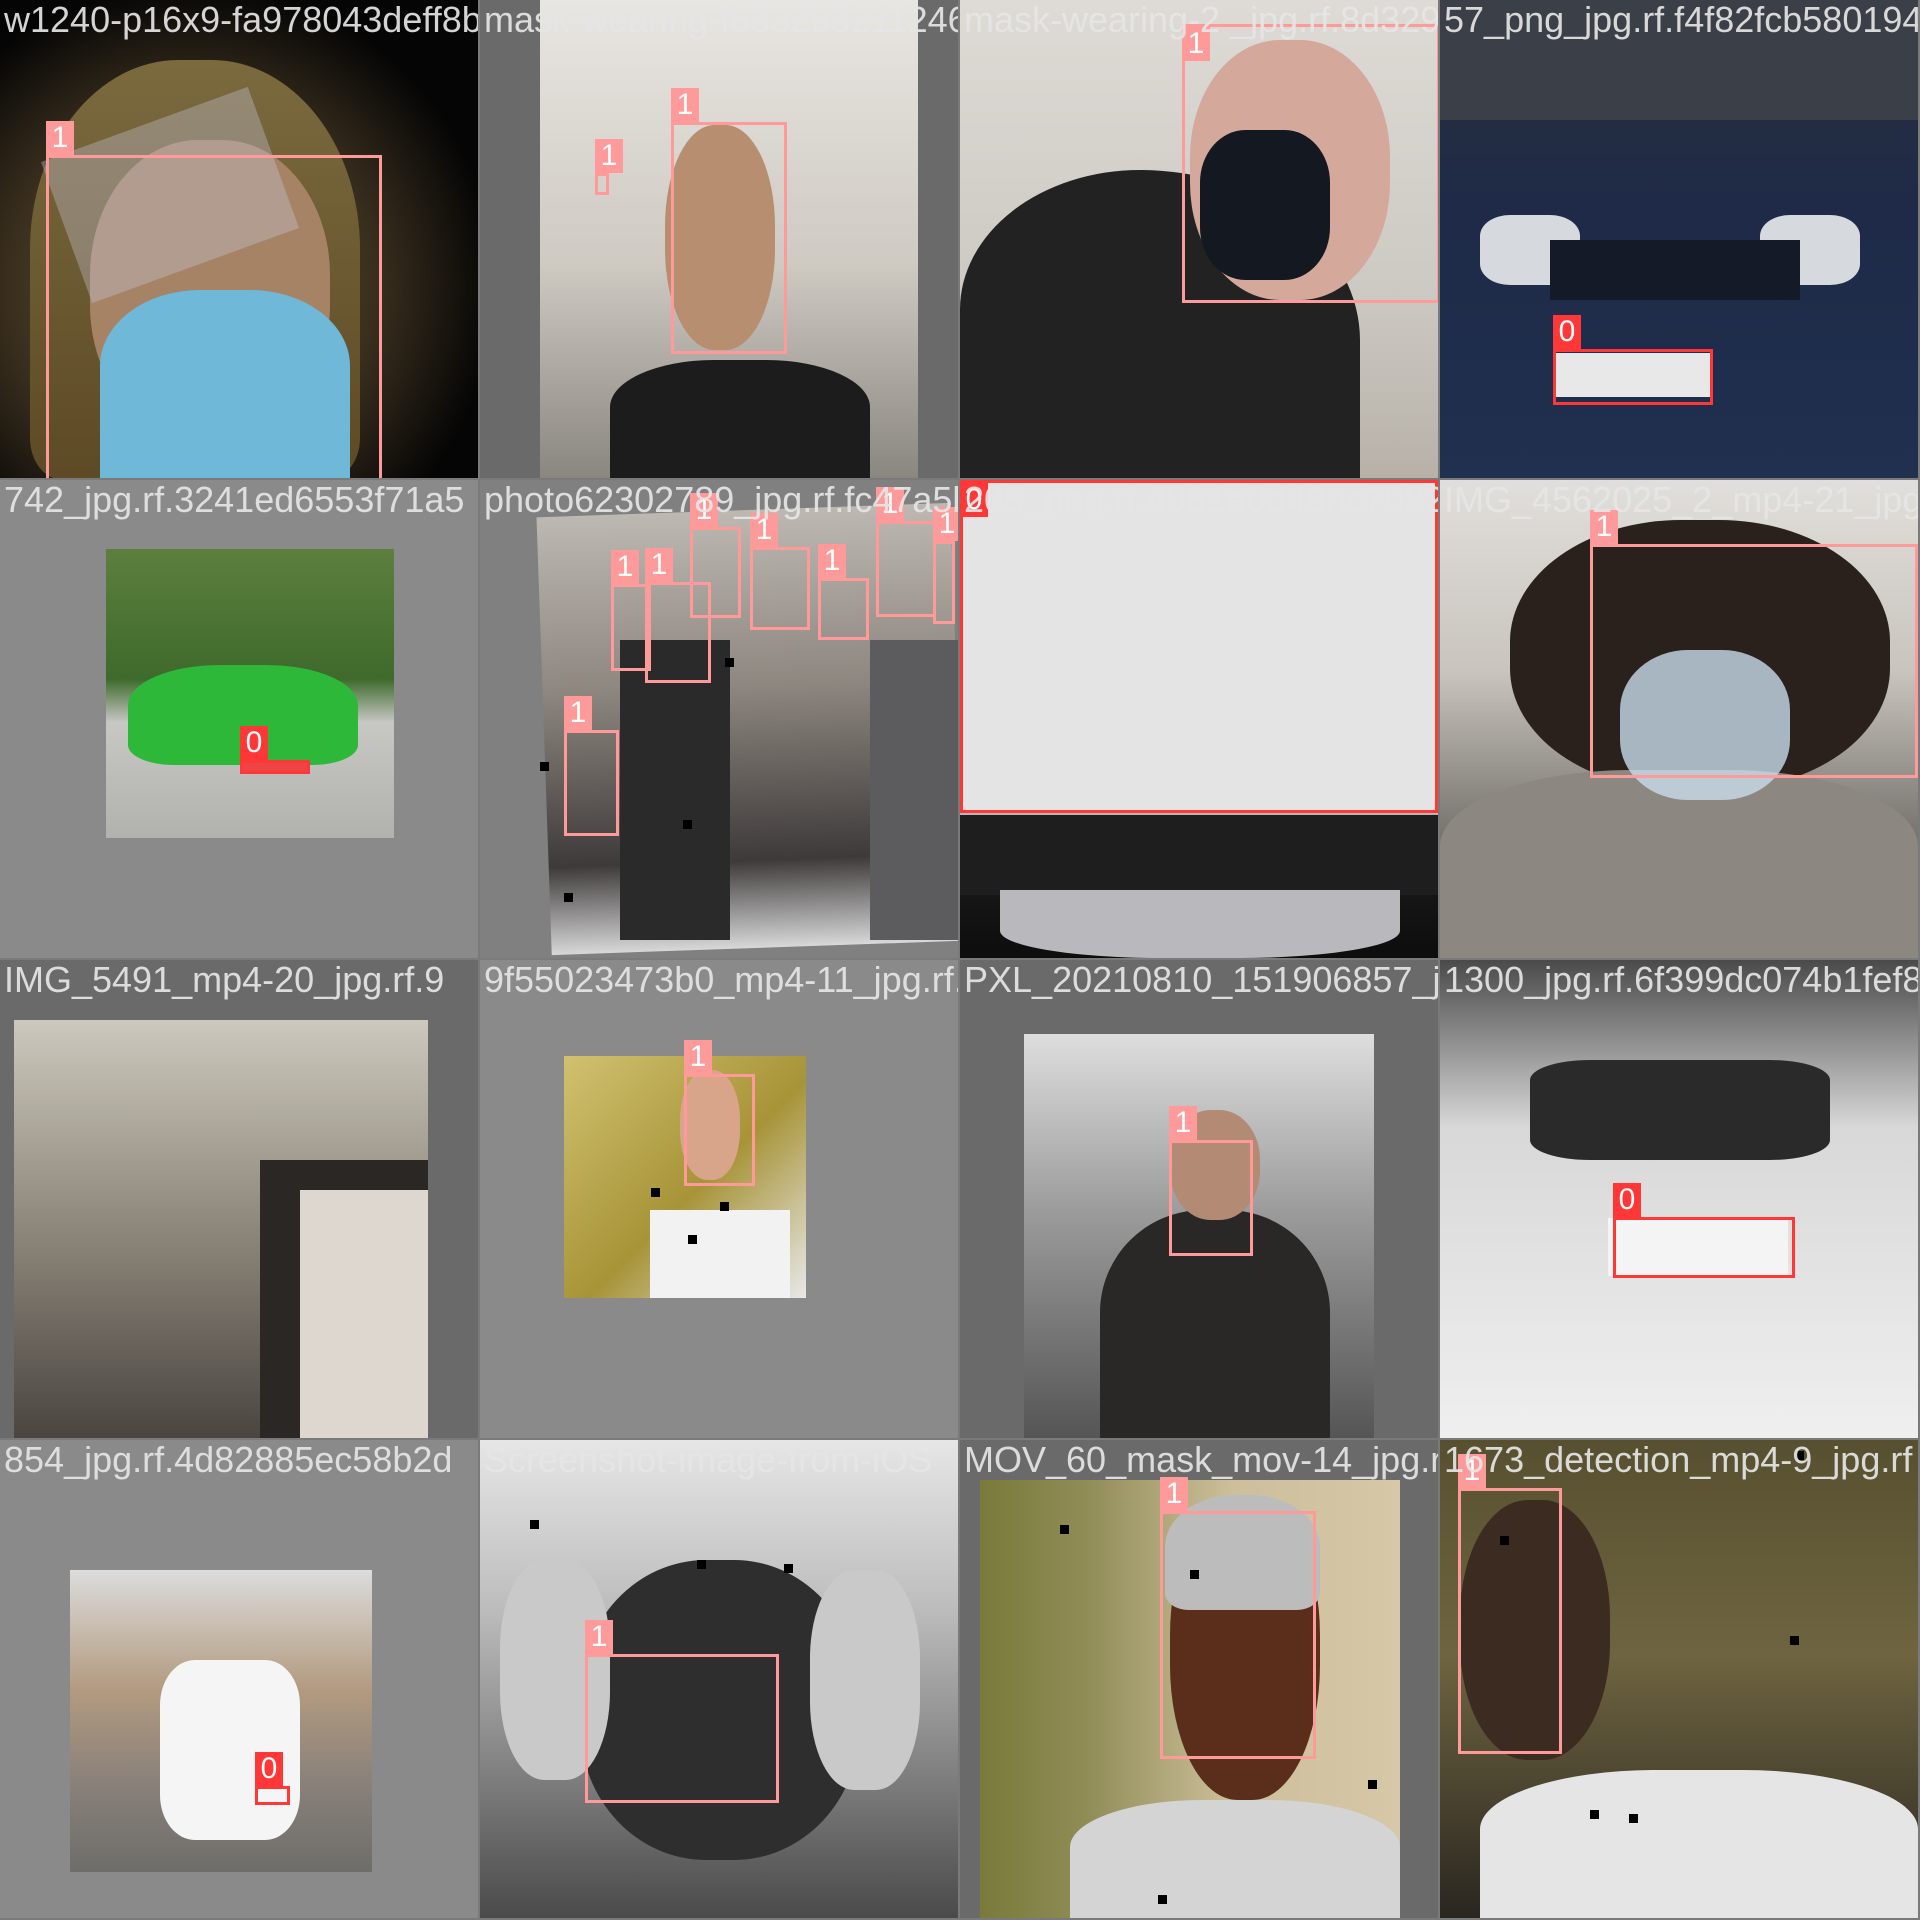 The image size is (1920, 1920). I want to click on photo-room-corner, so click(239, 1199).